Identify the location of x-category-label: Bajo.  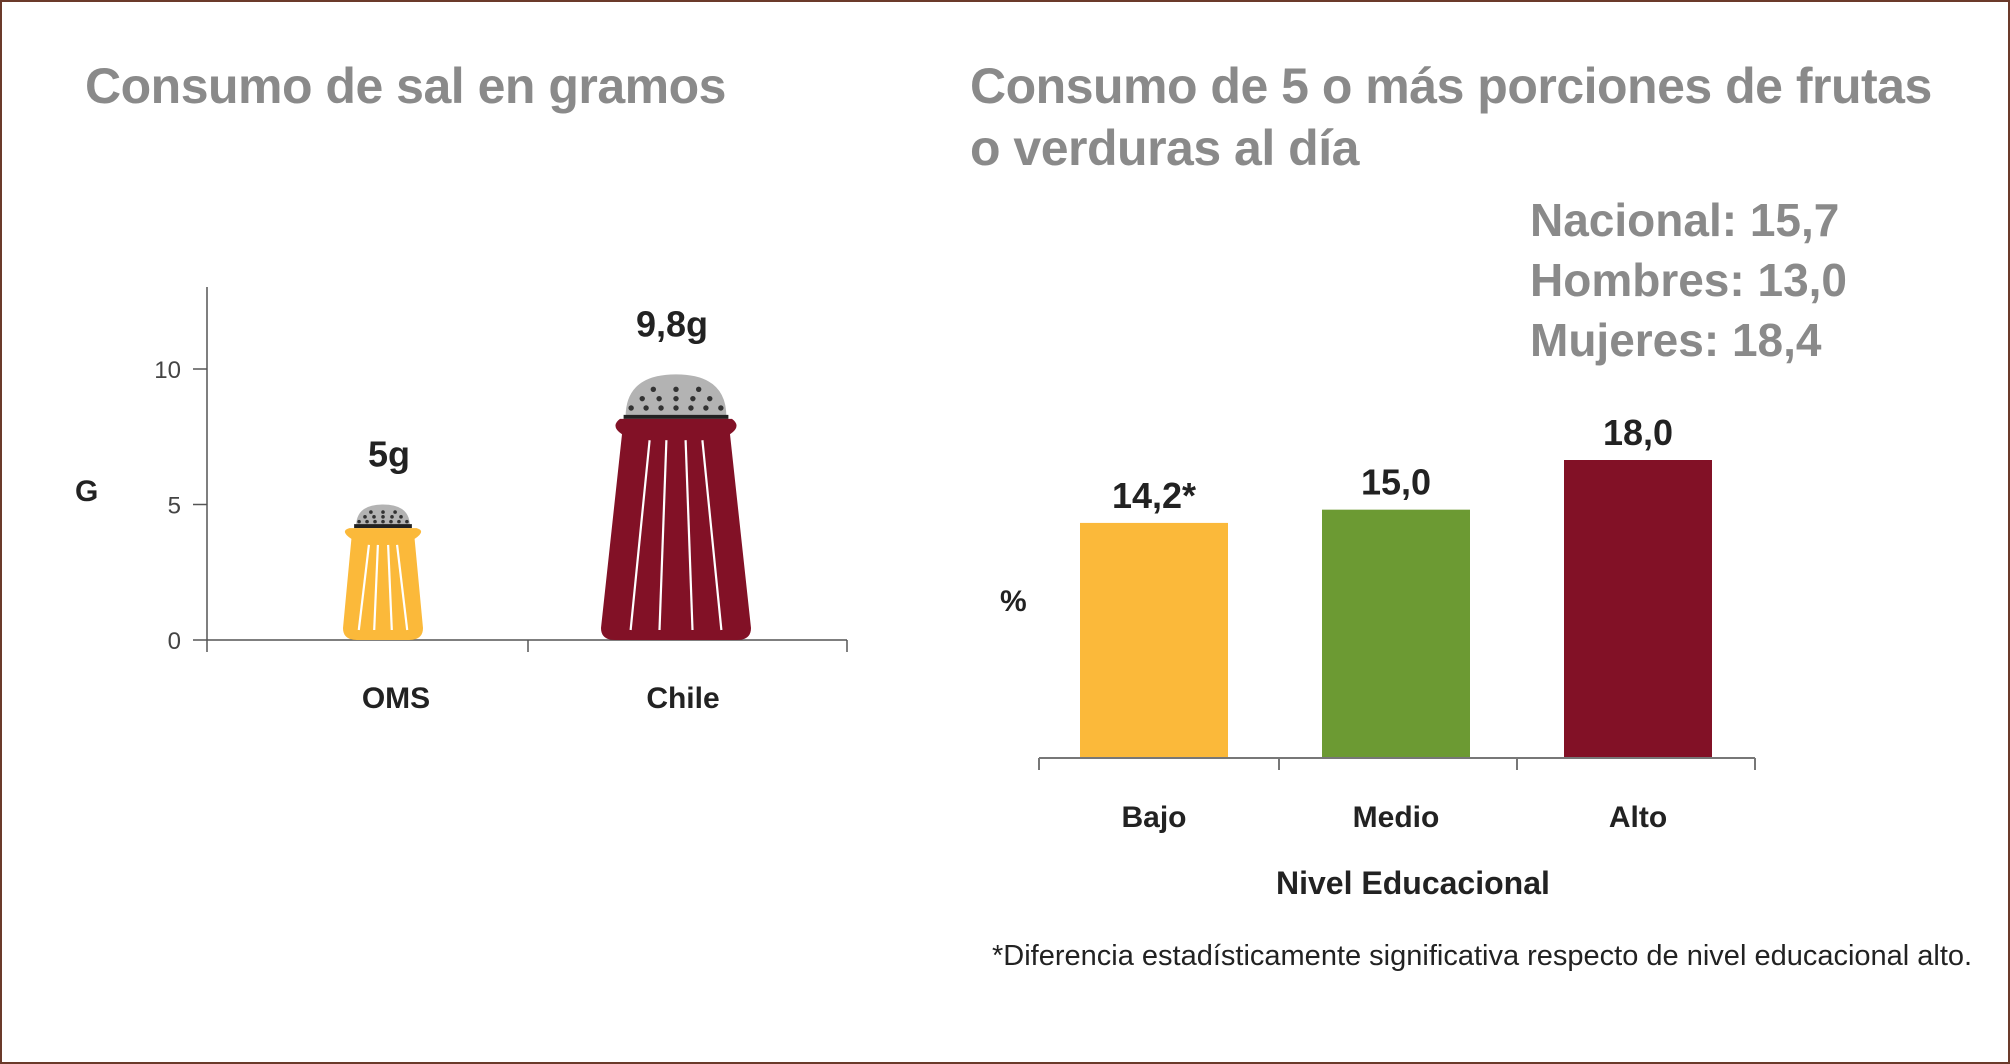
(1153, 817).